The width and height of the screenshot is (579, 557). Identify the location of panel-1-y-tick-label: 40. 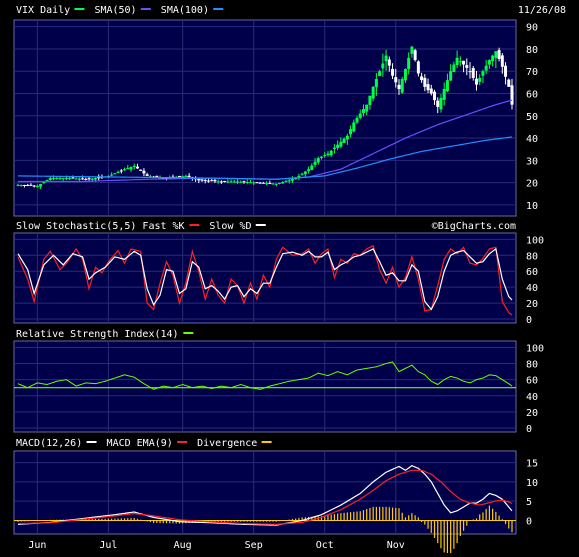
(532, 288).